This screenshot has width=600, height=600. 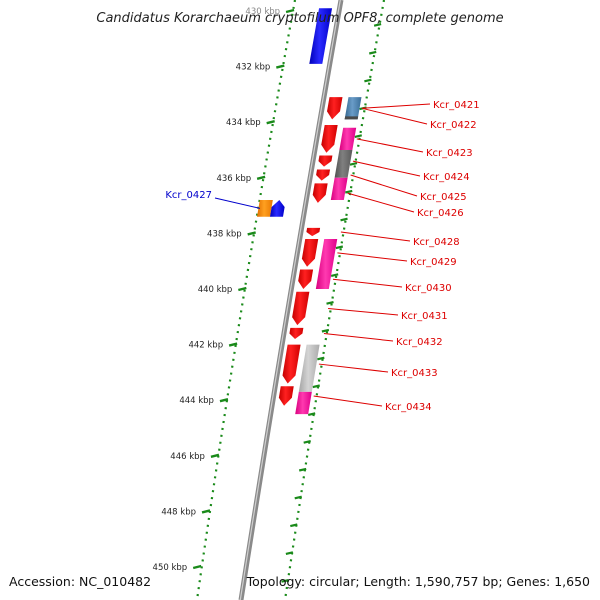 I want to click on scale-tick-label: 440 kbp, so click(x=215, y=290).